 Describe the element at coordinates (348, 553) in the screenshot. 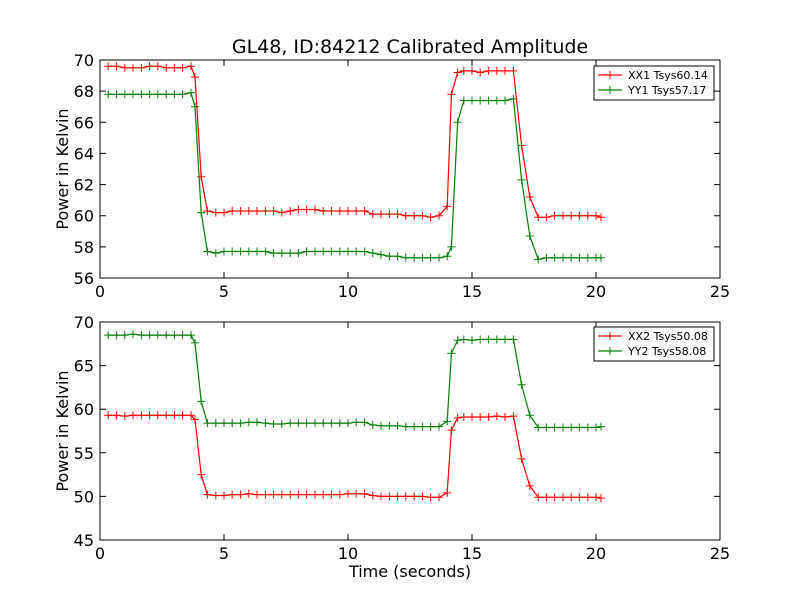

I see `x-tick-label: 10` at that location.